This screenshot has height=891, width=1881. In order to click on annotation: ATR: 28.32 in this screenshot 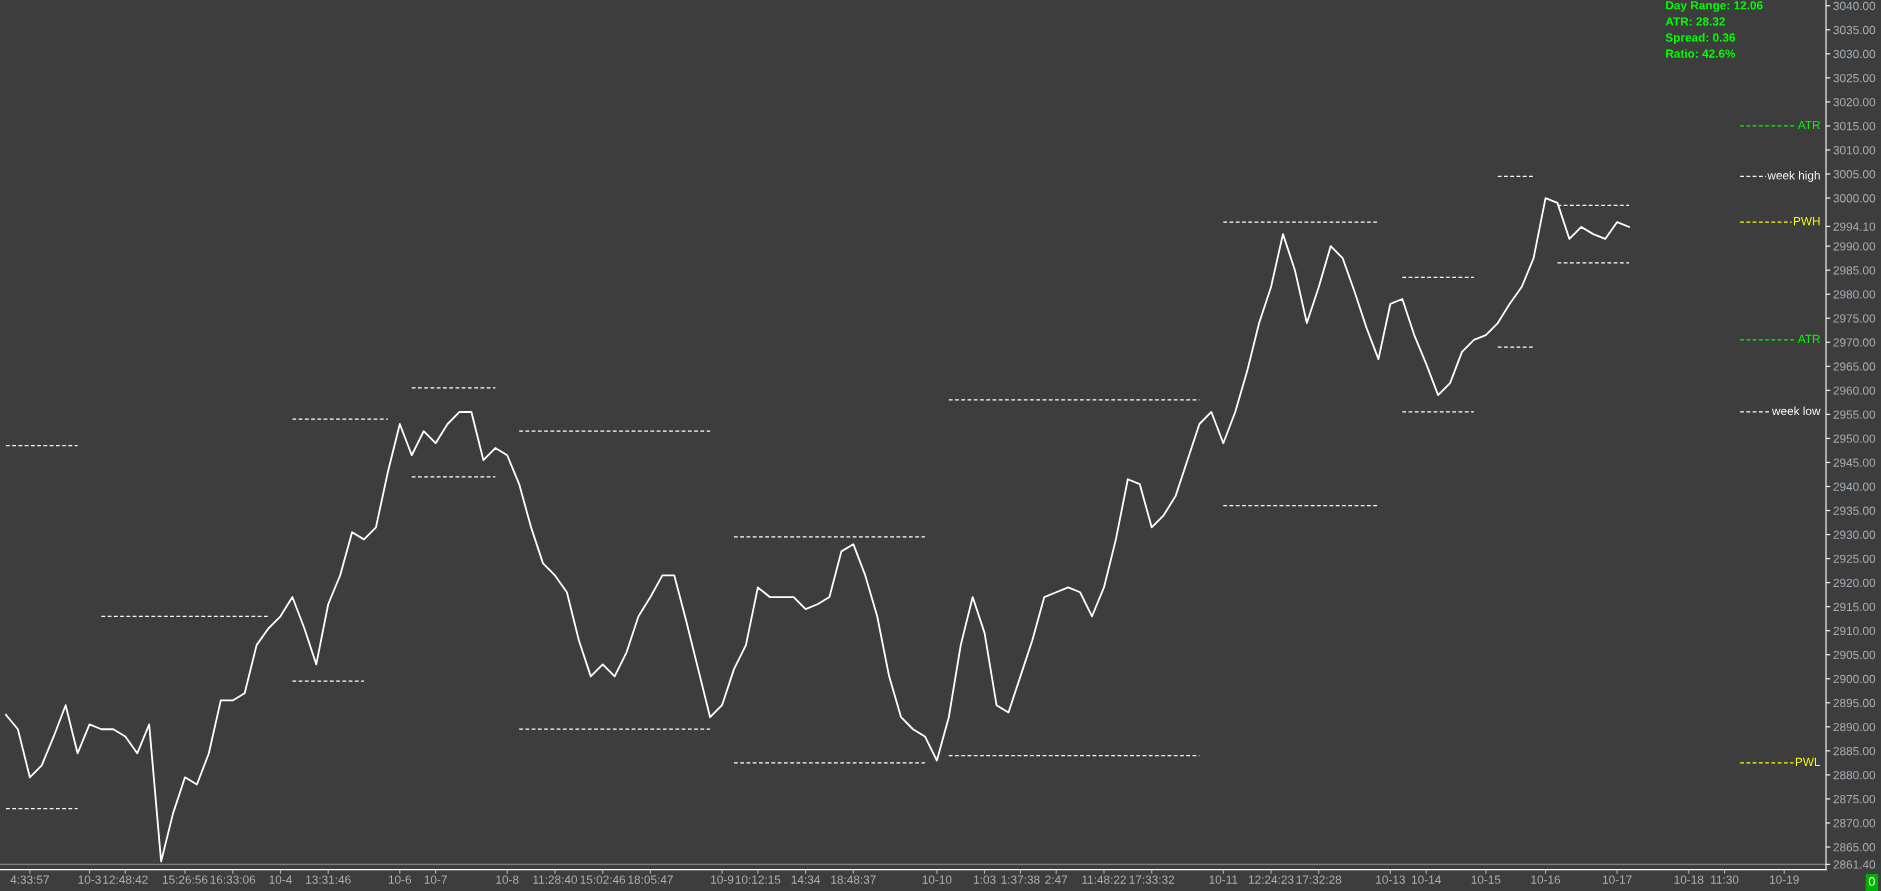, I will do `click(1695, 21)`.